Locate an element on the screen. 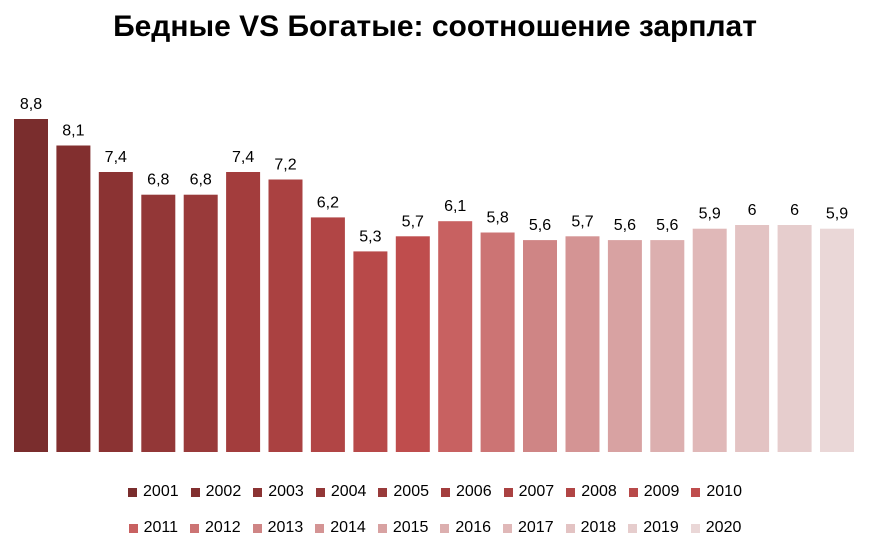 The image size is (870, 543). bar-2013 is located at coordinates (540, 346).